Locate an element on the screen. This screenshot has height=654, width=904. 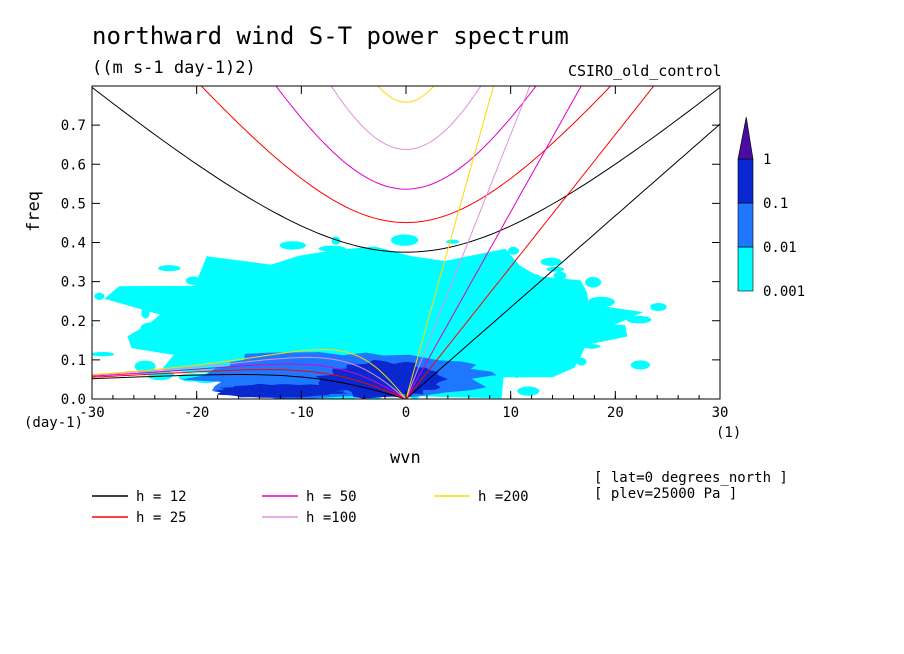
pressure-level-info: [ plev=25000 Pa ] is located at coordinates (666, 494).